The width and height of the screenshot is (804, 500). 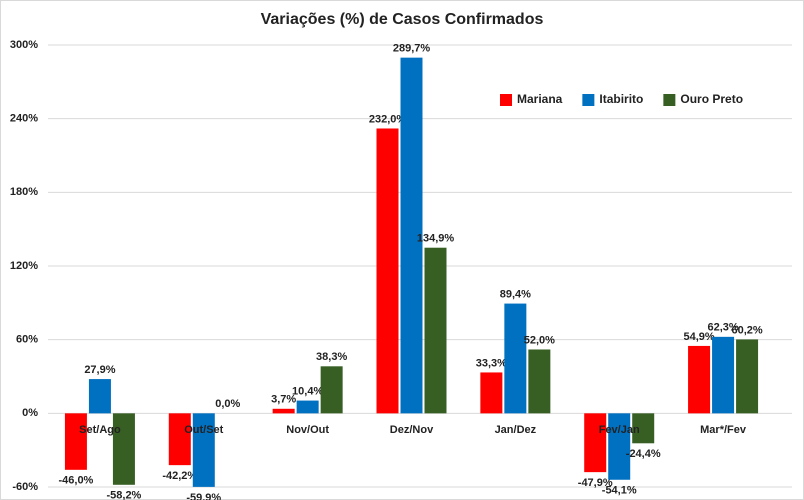 I want to click on value-label: 0,0%, so click(x=227, y=404).